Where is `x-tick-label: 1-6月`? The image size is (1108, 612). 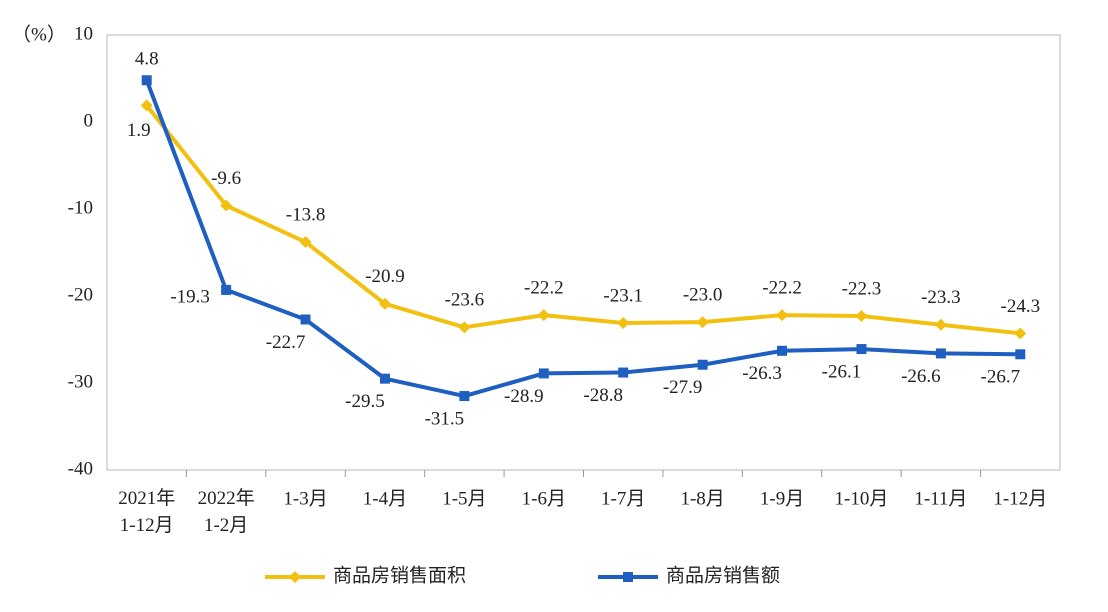
x-tick-label: 1-6月 is located at coordinates (544, 498).